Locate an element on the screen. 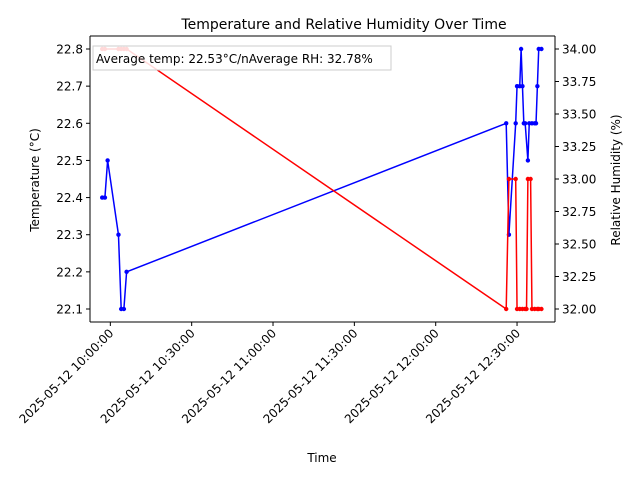 The image size is (640, 480). y-right-tick-label: 33.00 is located at coordinates (579, 180).